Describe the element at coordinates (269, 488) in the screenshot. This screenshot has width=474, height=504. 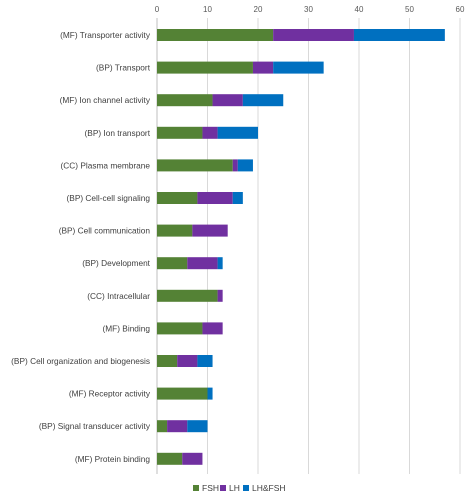
I see `legend-label: LH&FSH` at that location.